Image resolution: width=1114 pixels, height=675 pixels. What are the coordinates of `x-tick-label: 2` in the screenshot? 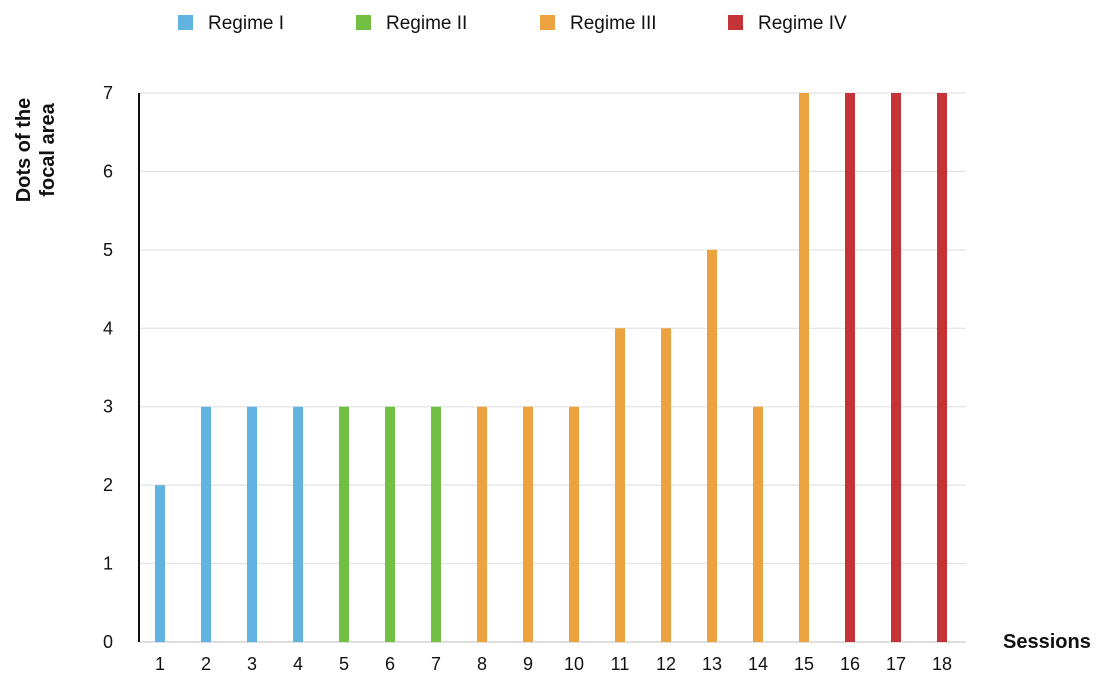 It's located at (206, 664).